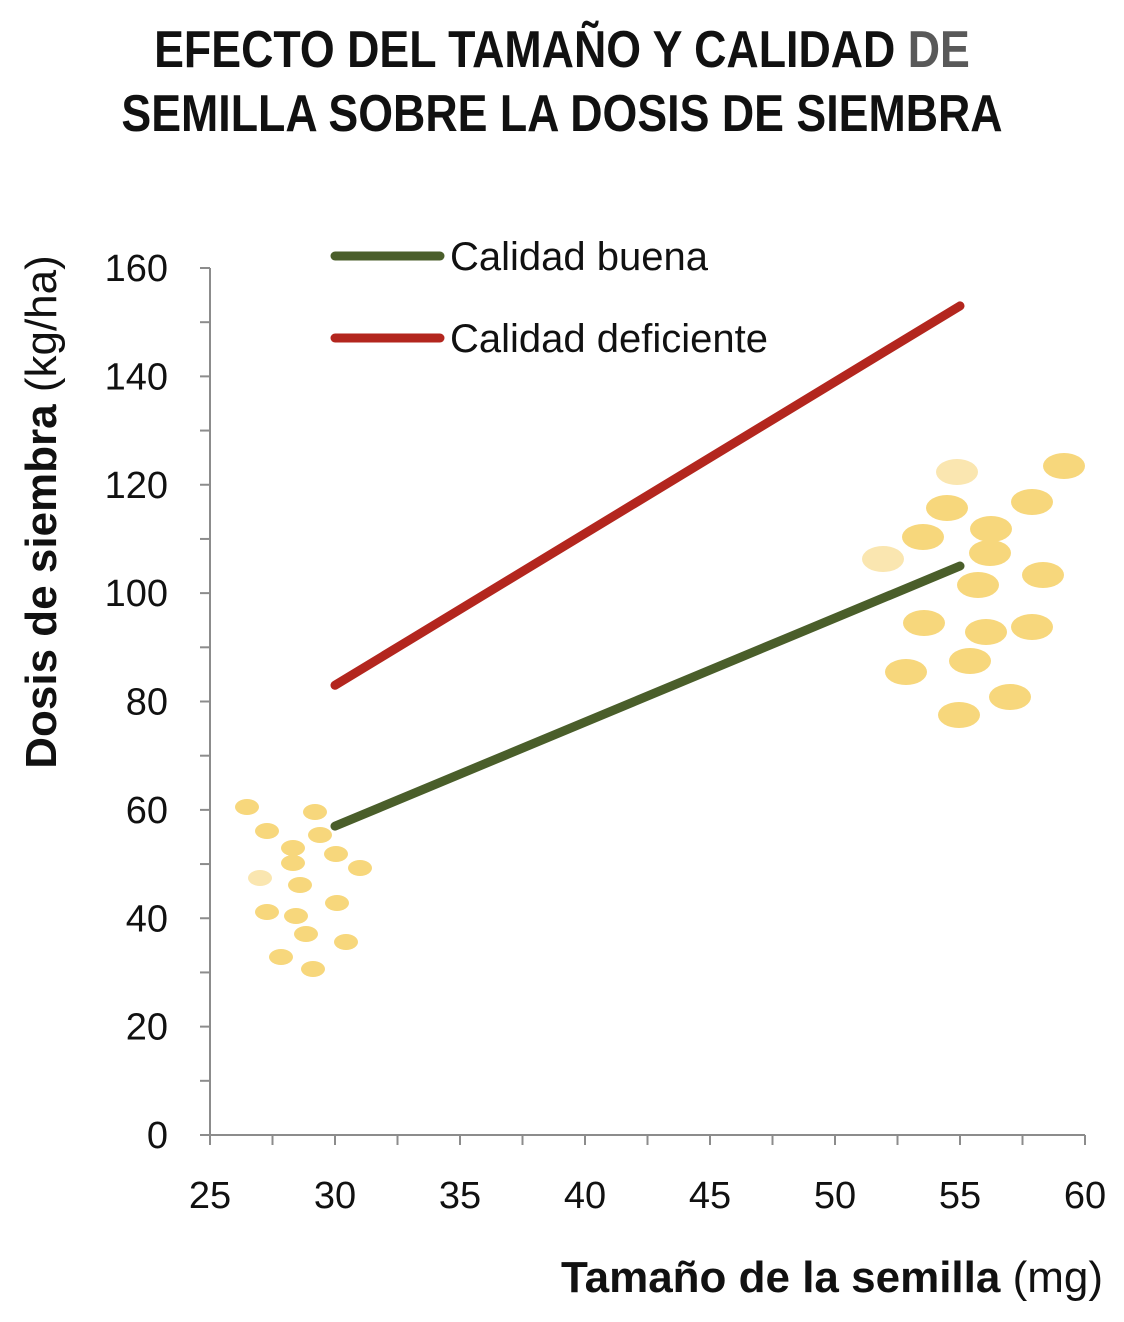 This screenshot has width=1124, height=1322. What do you see at coordinates (562, 114) in the screenshot?
I see `chart-title-line2: SEMILLA SOBRE LA DOSIS DE SIEMBRA` at bounding box center [562, 114].